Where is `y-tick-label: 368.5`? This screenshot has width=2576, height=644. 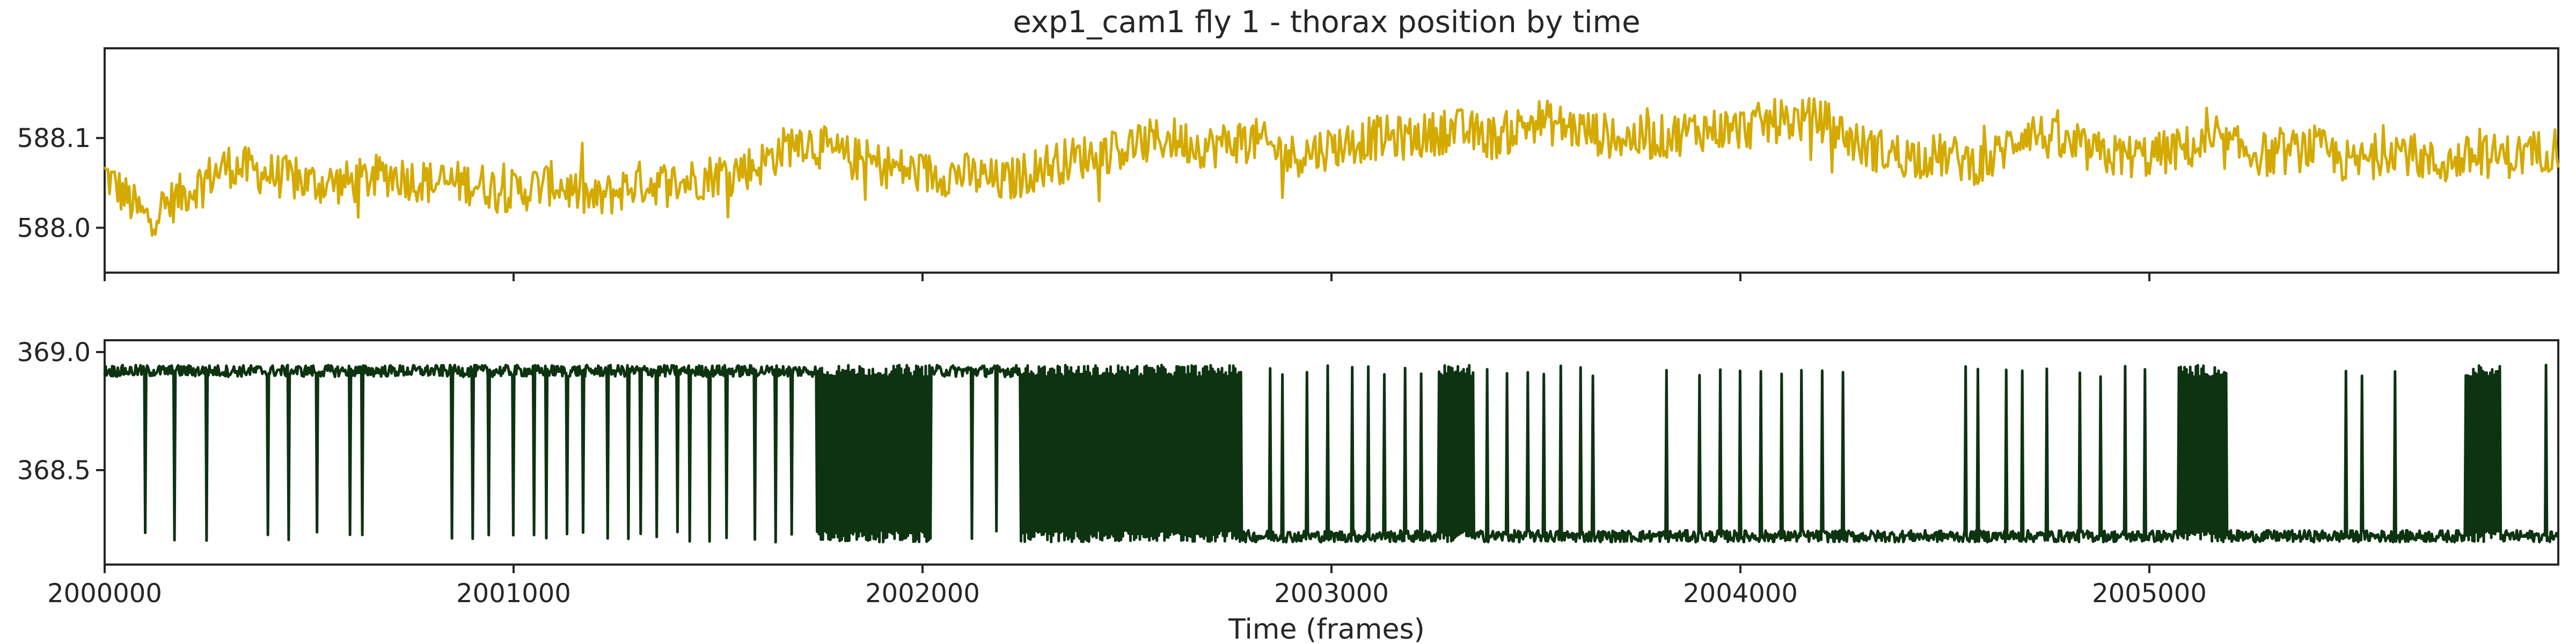 y-tick-label: 368.5 is located at coordinates (54, 471).